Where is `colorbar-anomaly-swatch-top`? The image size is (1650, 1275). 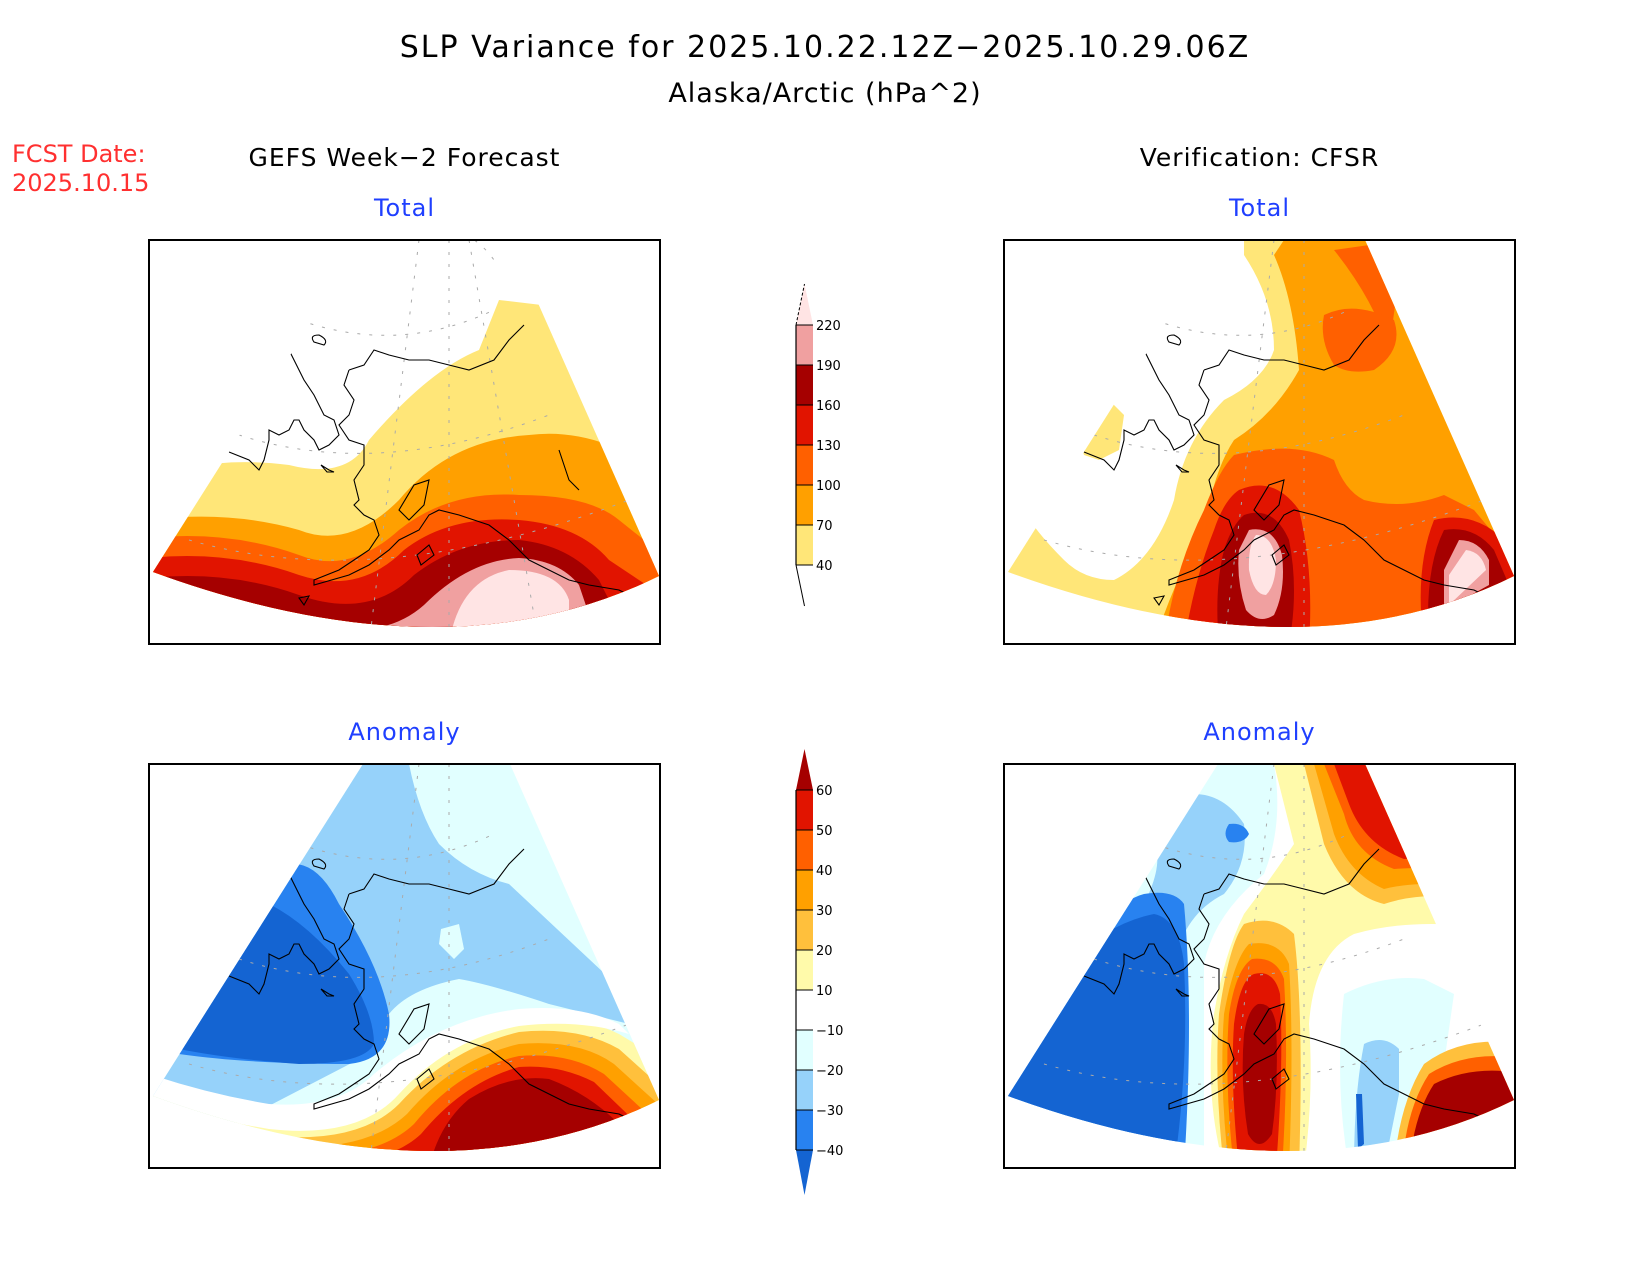 colorbar-anomaly-swatch-top is located at coordinates (804, 769).